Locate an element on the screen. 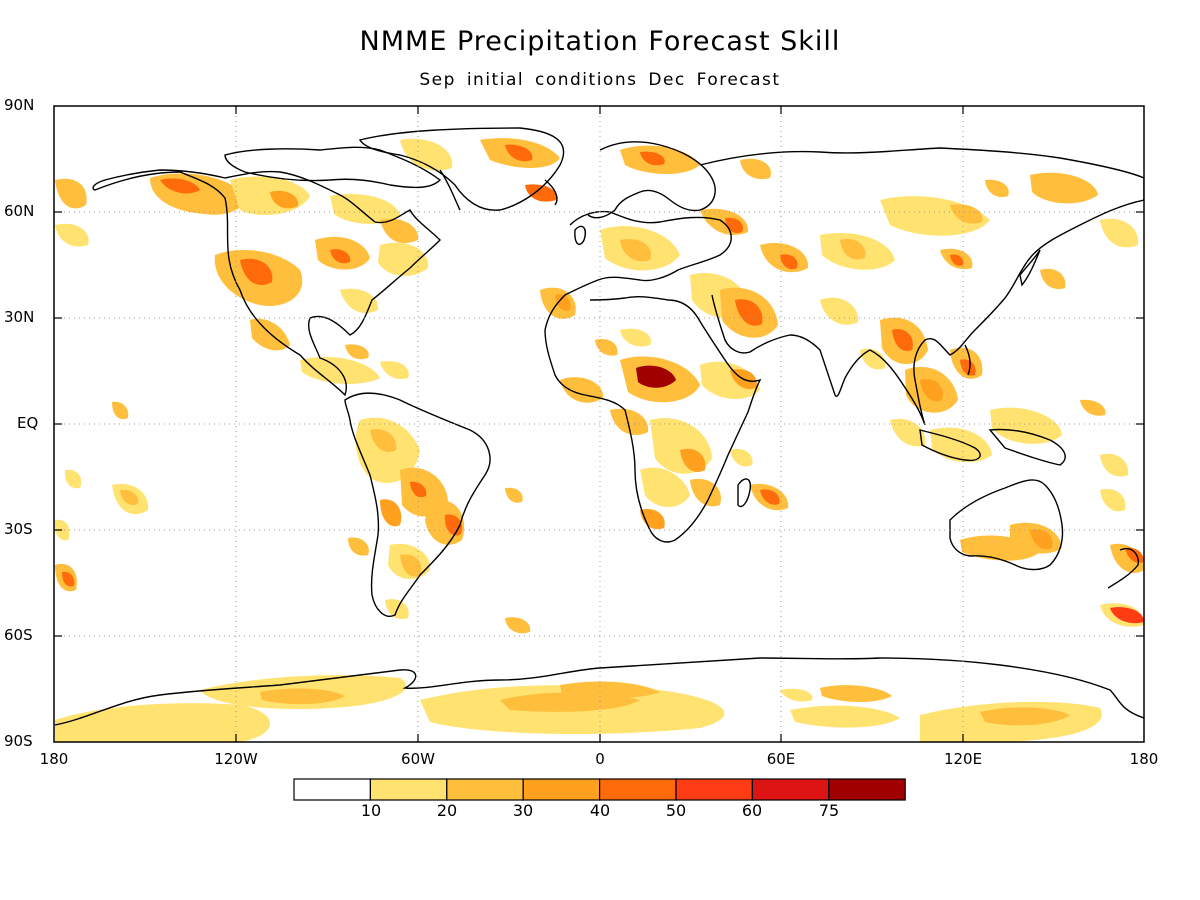  lon-label-0: 0 is located at coordinates (600, 759).